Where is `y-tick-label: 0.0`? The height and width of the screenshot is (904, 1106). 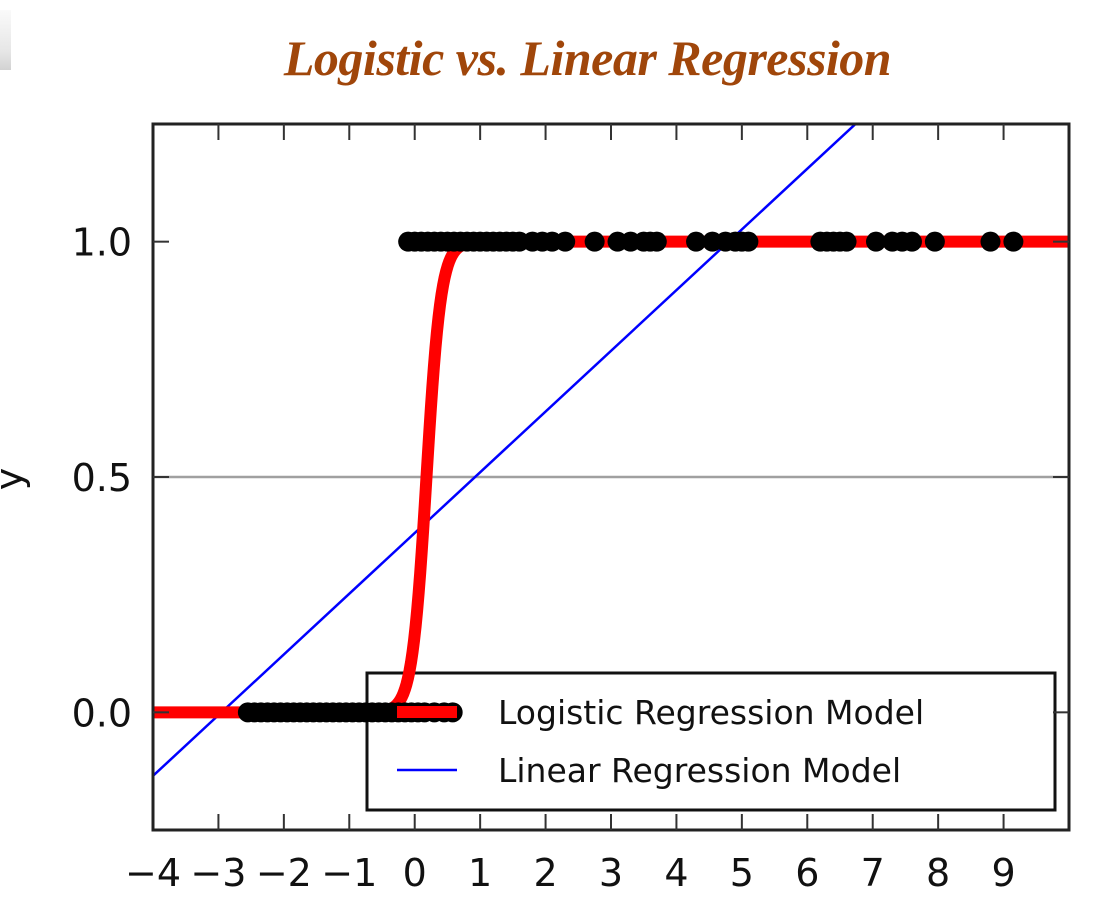 y-tick-label: 0.0 is located at coordinates (102, 713).